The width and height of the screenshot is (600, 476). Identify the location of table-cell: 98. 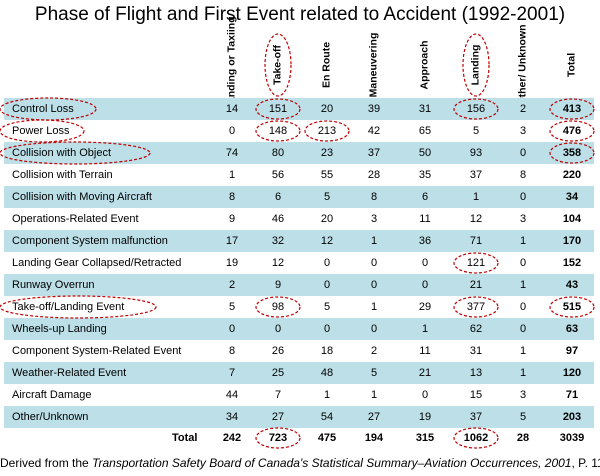
(278, 307).